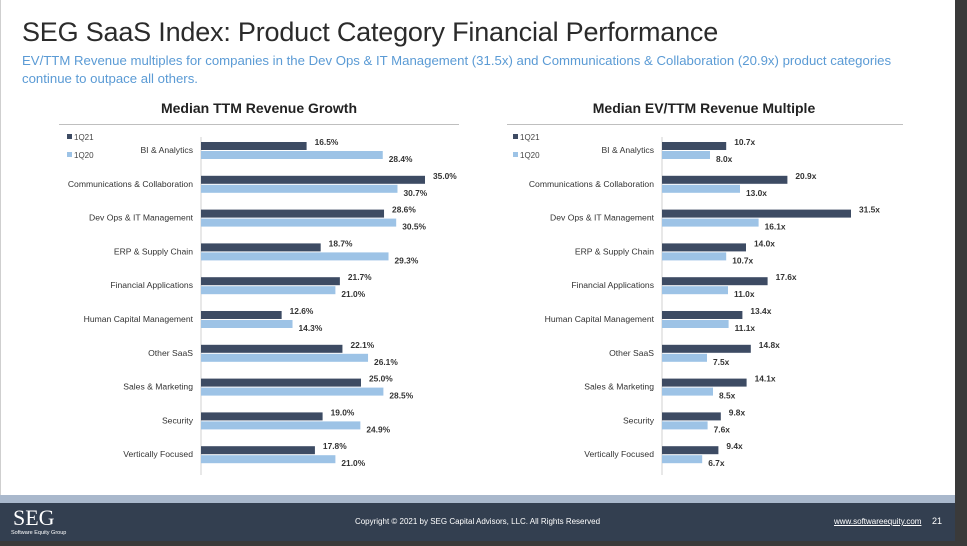 The image size is (967, 546). What do you see at coordinates (343, 412) in the screenshot?
I see `growth-data-label-1q21: 19.0%` at bounding box center [343, 412].